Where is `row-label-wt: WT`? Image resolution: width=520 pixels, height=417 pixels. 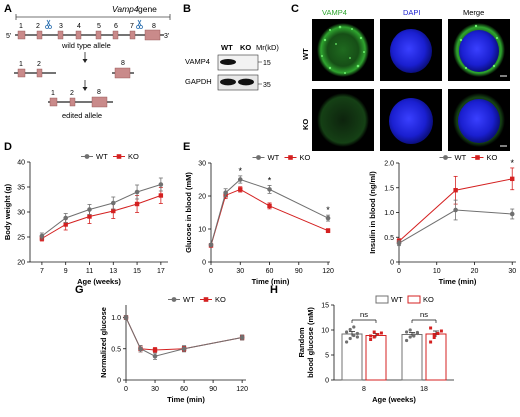 row-label-wt: WT is located at coordinates (305, 54).